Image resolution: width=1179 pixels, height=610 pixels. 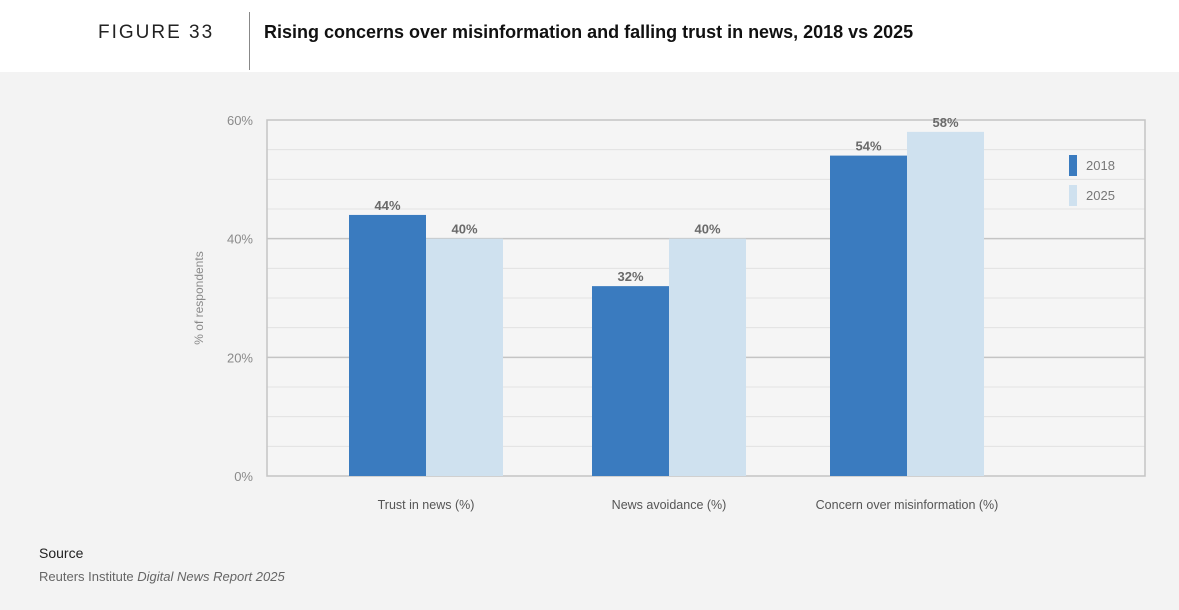 What do you see at coordinates (199, 297) in the screenshot?
I see `y-axis-label: % of respondents` at bounding box center [199, 297].